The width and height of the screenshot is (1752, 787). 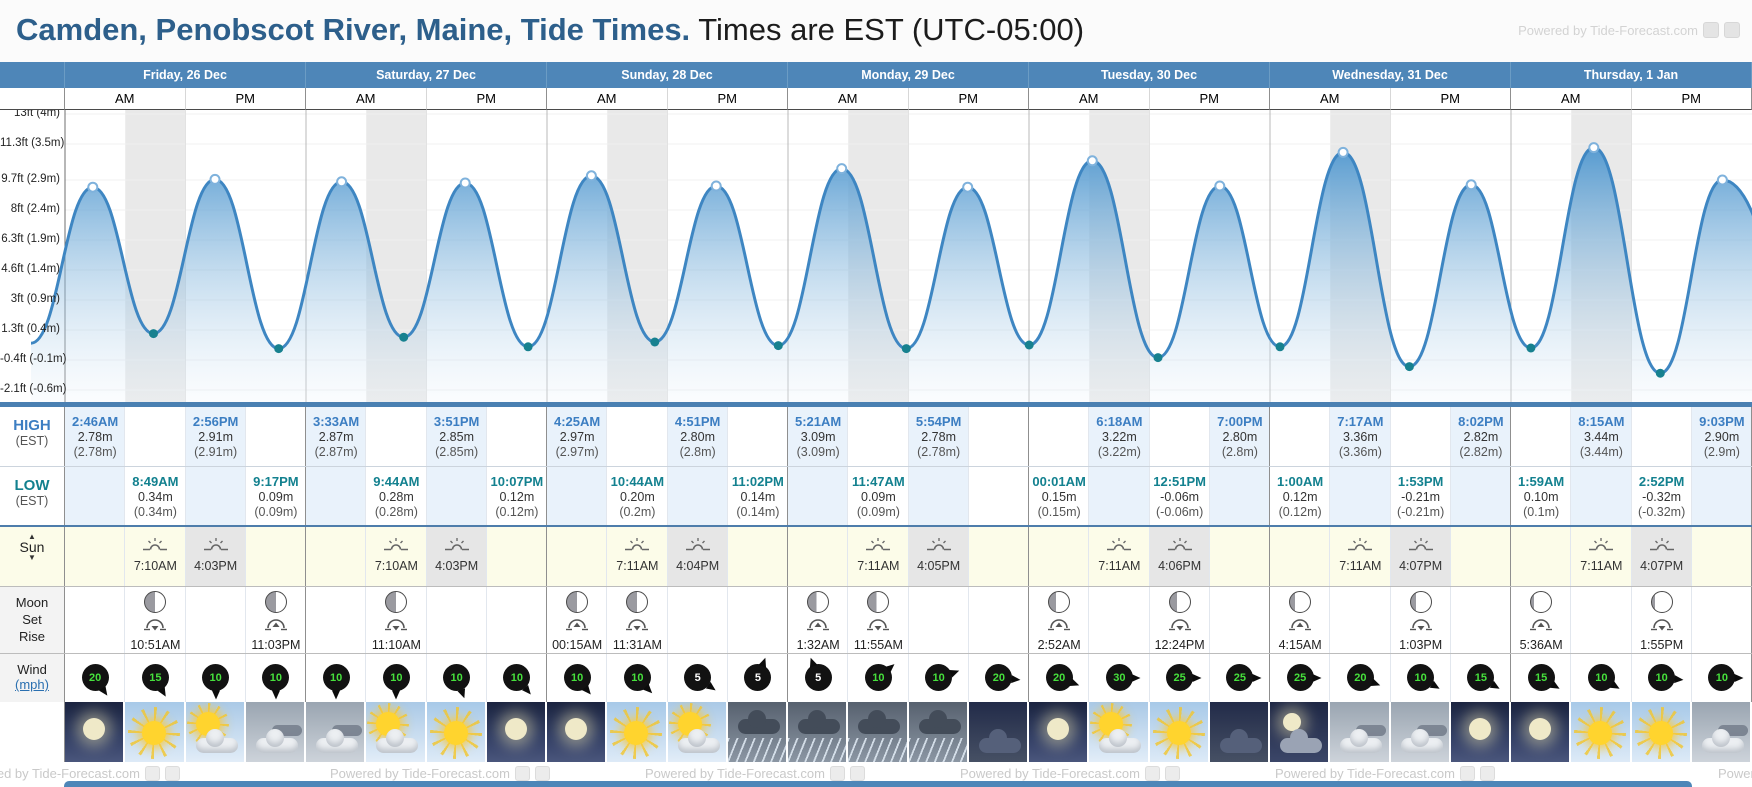 What do you see at coordinates (878, 512) in the screenshot?
I see `tide-height-alt: (0.09m)` at bounding box center [878, 512].